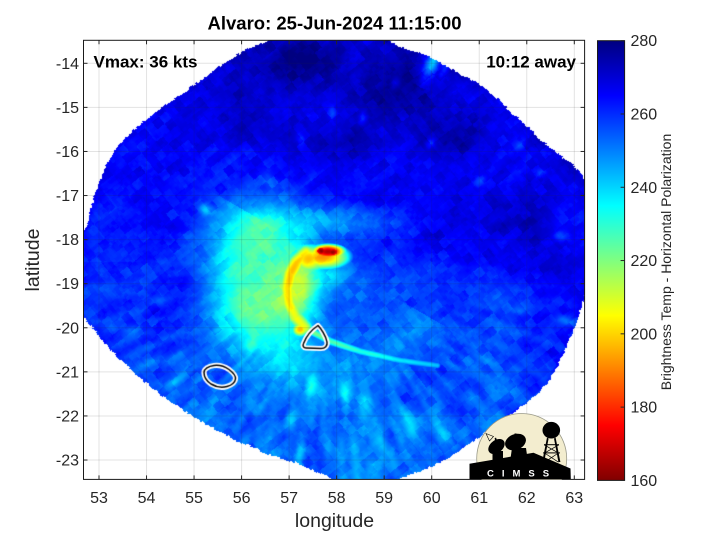 The image size is (720, 540). What do you see at coordinates (67, 240) in the screenshot?
I see `svg-text: -18` at bounding box center [67, 240].